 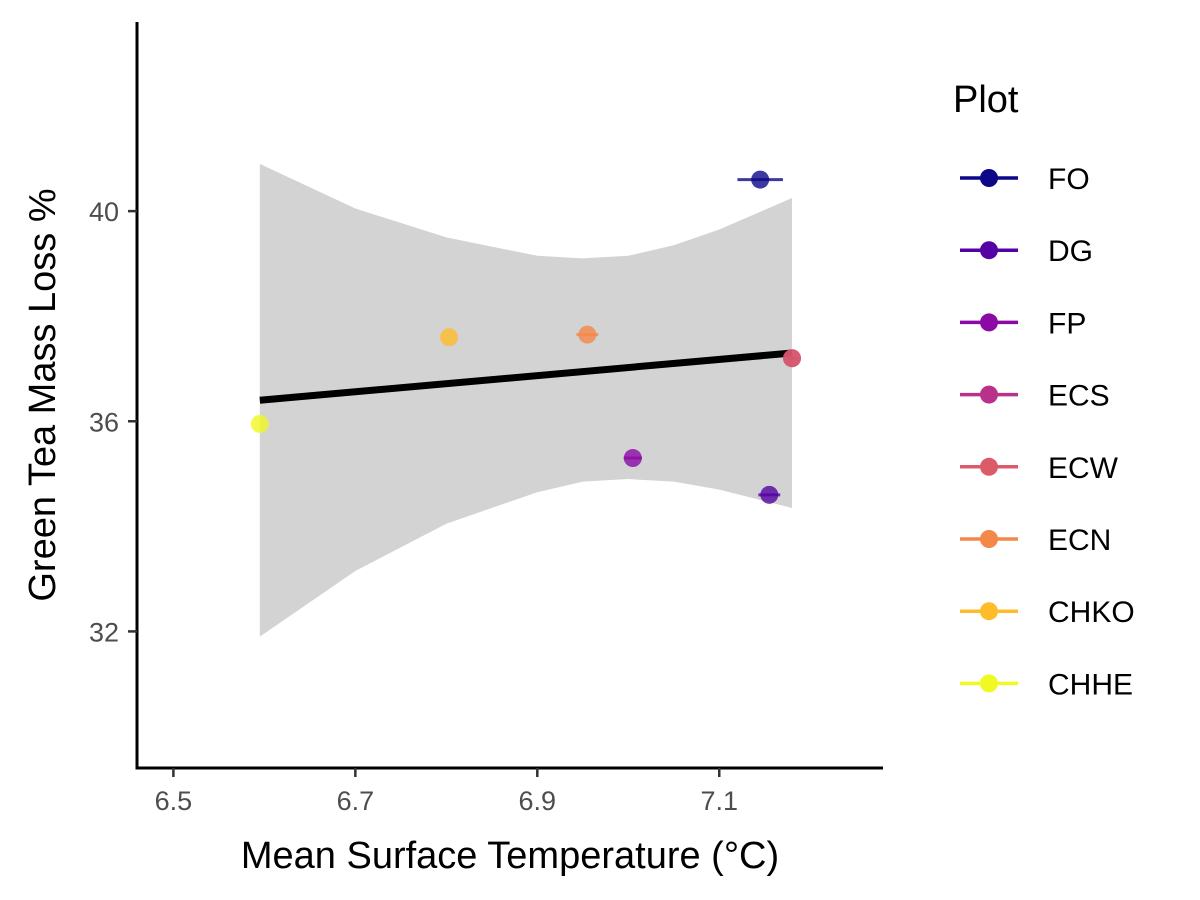 I want to click on legend-label: ECN, so click(x=1079, y=540).